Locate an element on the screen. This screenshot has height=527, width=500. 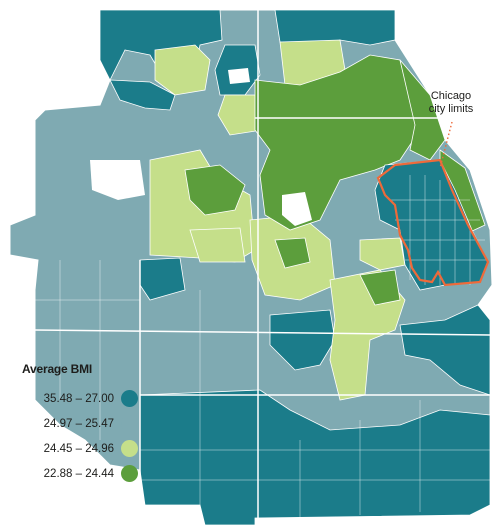
chicago-city-limits-label: Chicago city limits is located at coordinates (451, 103).